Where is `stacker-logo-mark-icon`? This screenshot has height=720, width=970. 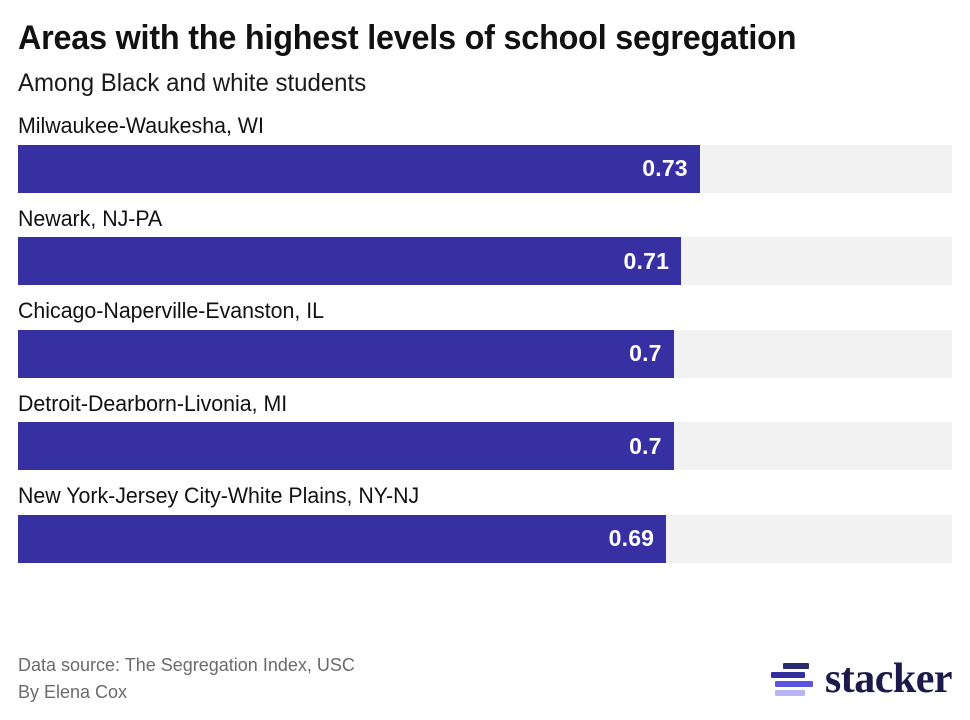 stacker-logo-mark-icon is located at coordinates (791, 679).